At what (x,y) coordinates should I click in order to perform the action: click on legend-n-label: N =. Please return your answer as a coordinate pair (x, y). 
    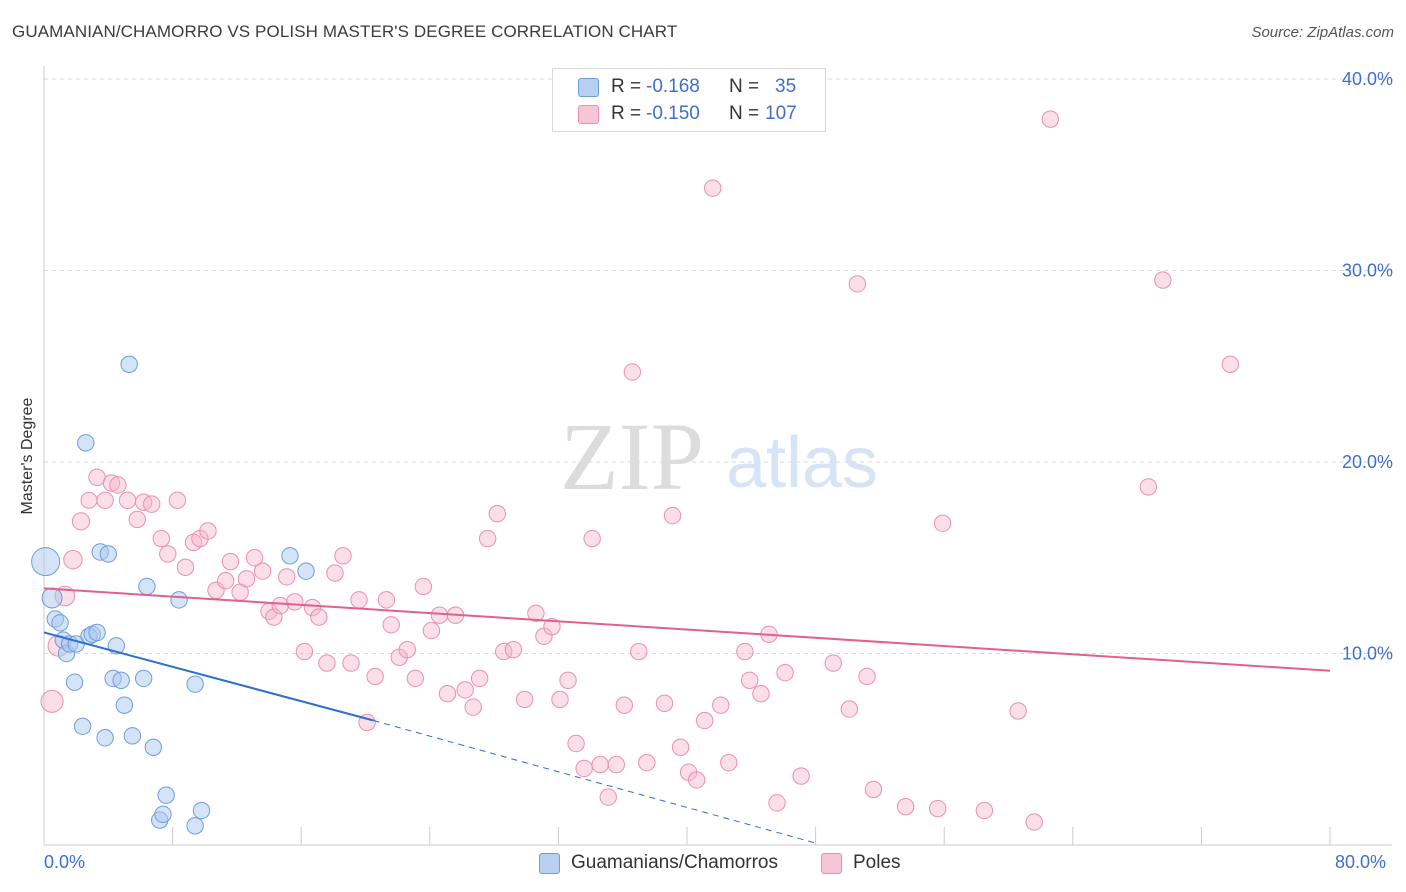
    Looking at the image, I should click on (744, 86).